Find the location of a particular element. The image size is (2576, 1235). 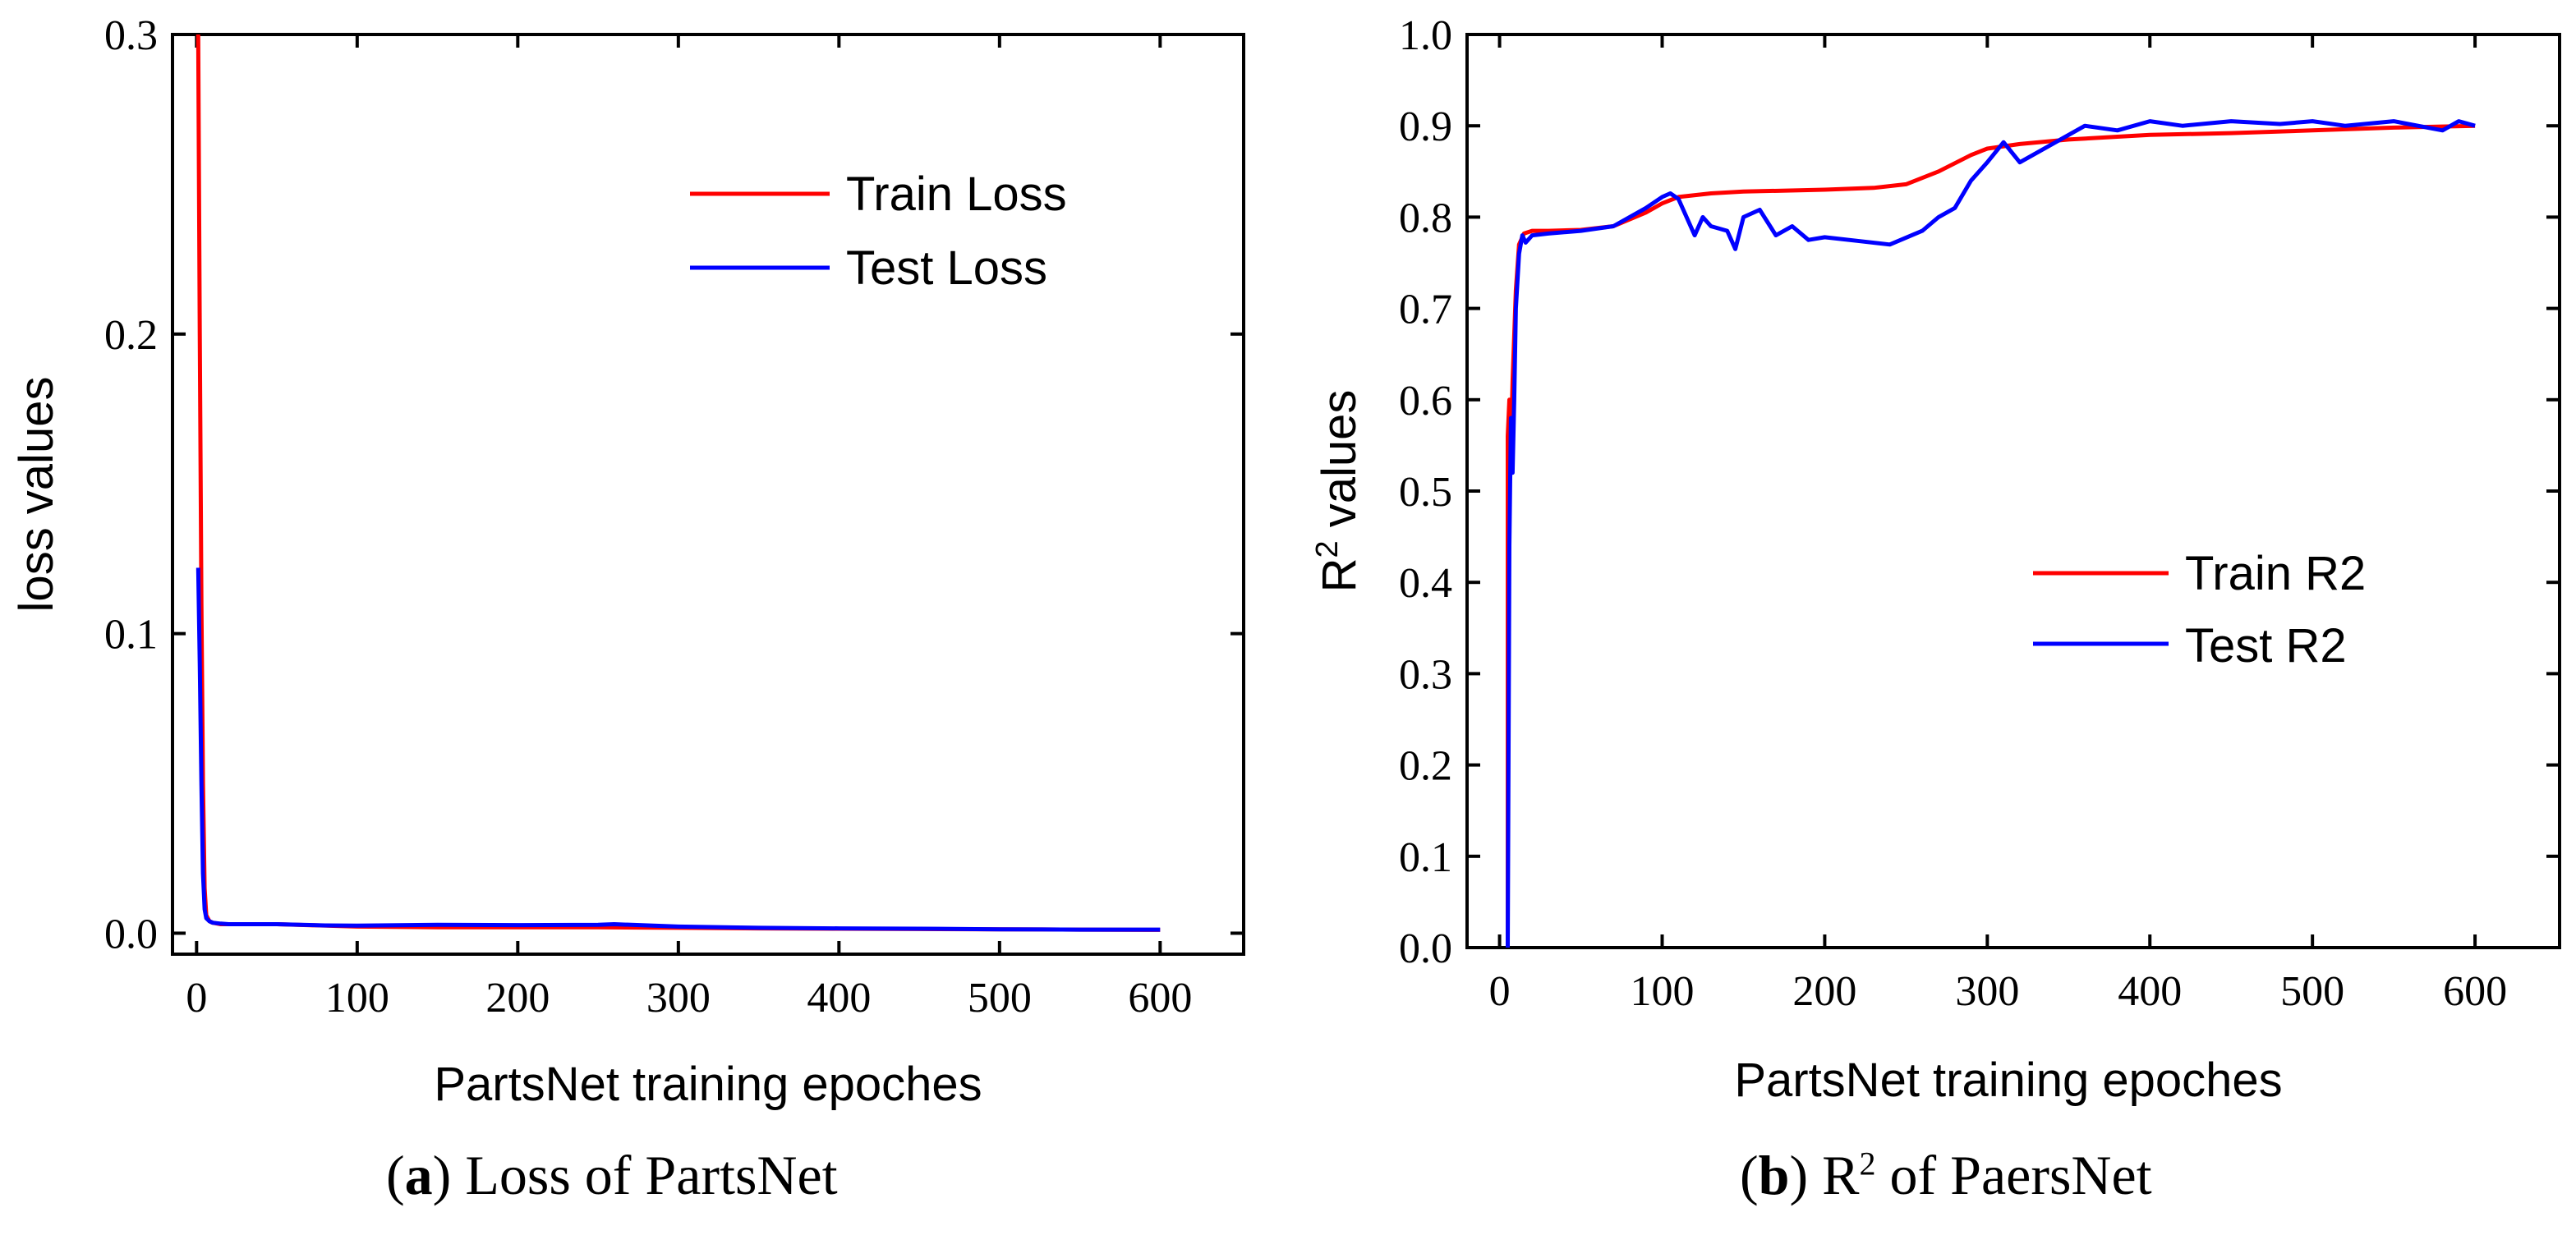

panel-b-x-tick-label: 600 is located at coordinates (2475, 992).